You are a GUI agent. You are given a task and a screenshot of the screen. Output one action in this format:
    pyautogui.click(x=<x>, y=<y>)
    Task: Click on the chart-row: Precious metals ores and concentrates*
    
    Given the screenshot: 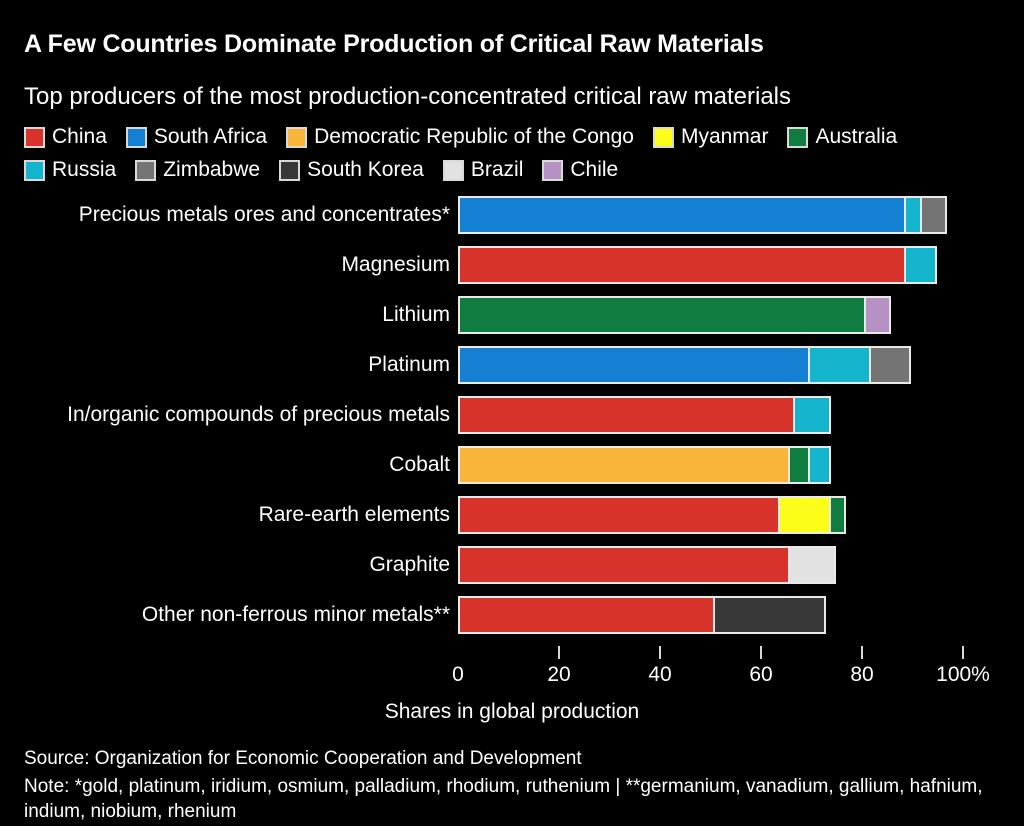 What is the action you would take?
    pyautogui.click(x=512, y=215)
    